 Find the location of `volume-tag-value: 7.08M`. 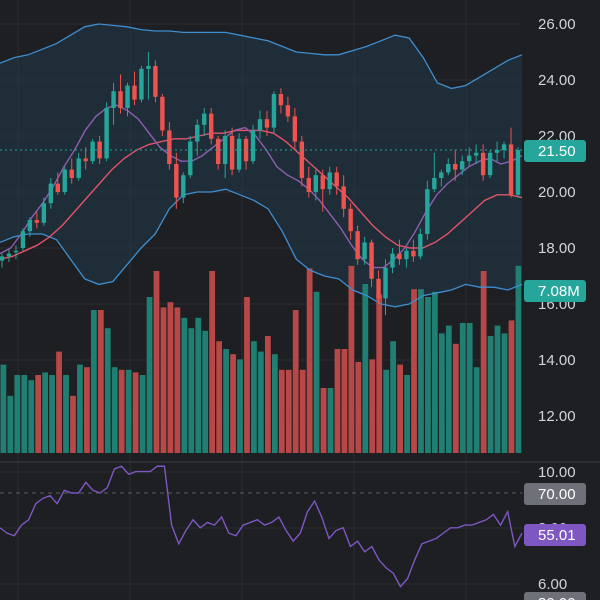

volume-tag-value: 7.08M is located at coordinates (559, 291).